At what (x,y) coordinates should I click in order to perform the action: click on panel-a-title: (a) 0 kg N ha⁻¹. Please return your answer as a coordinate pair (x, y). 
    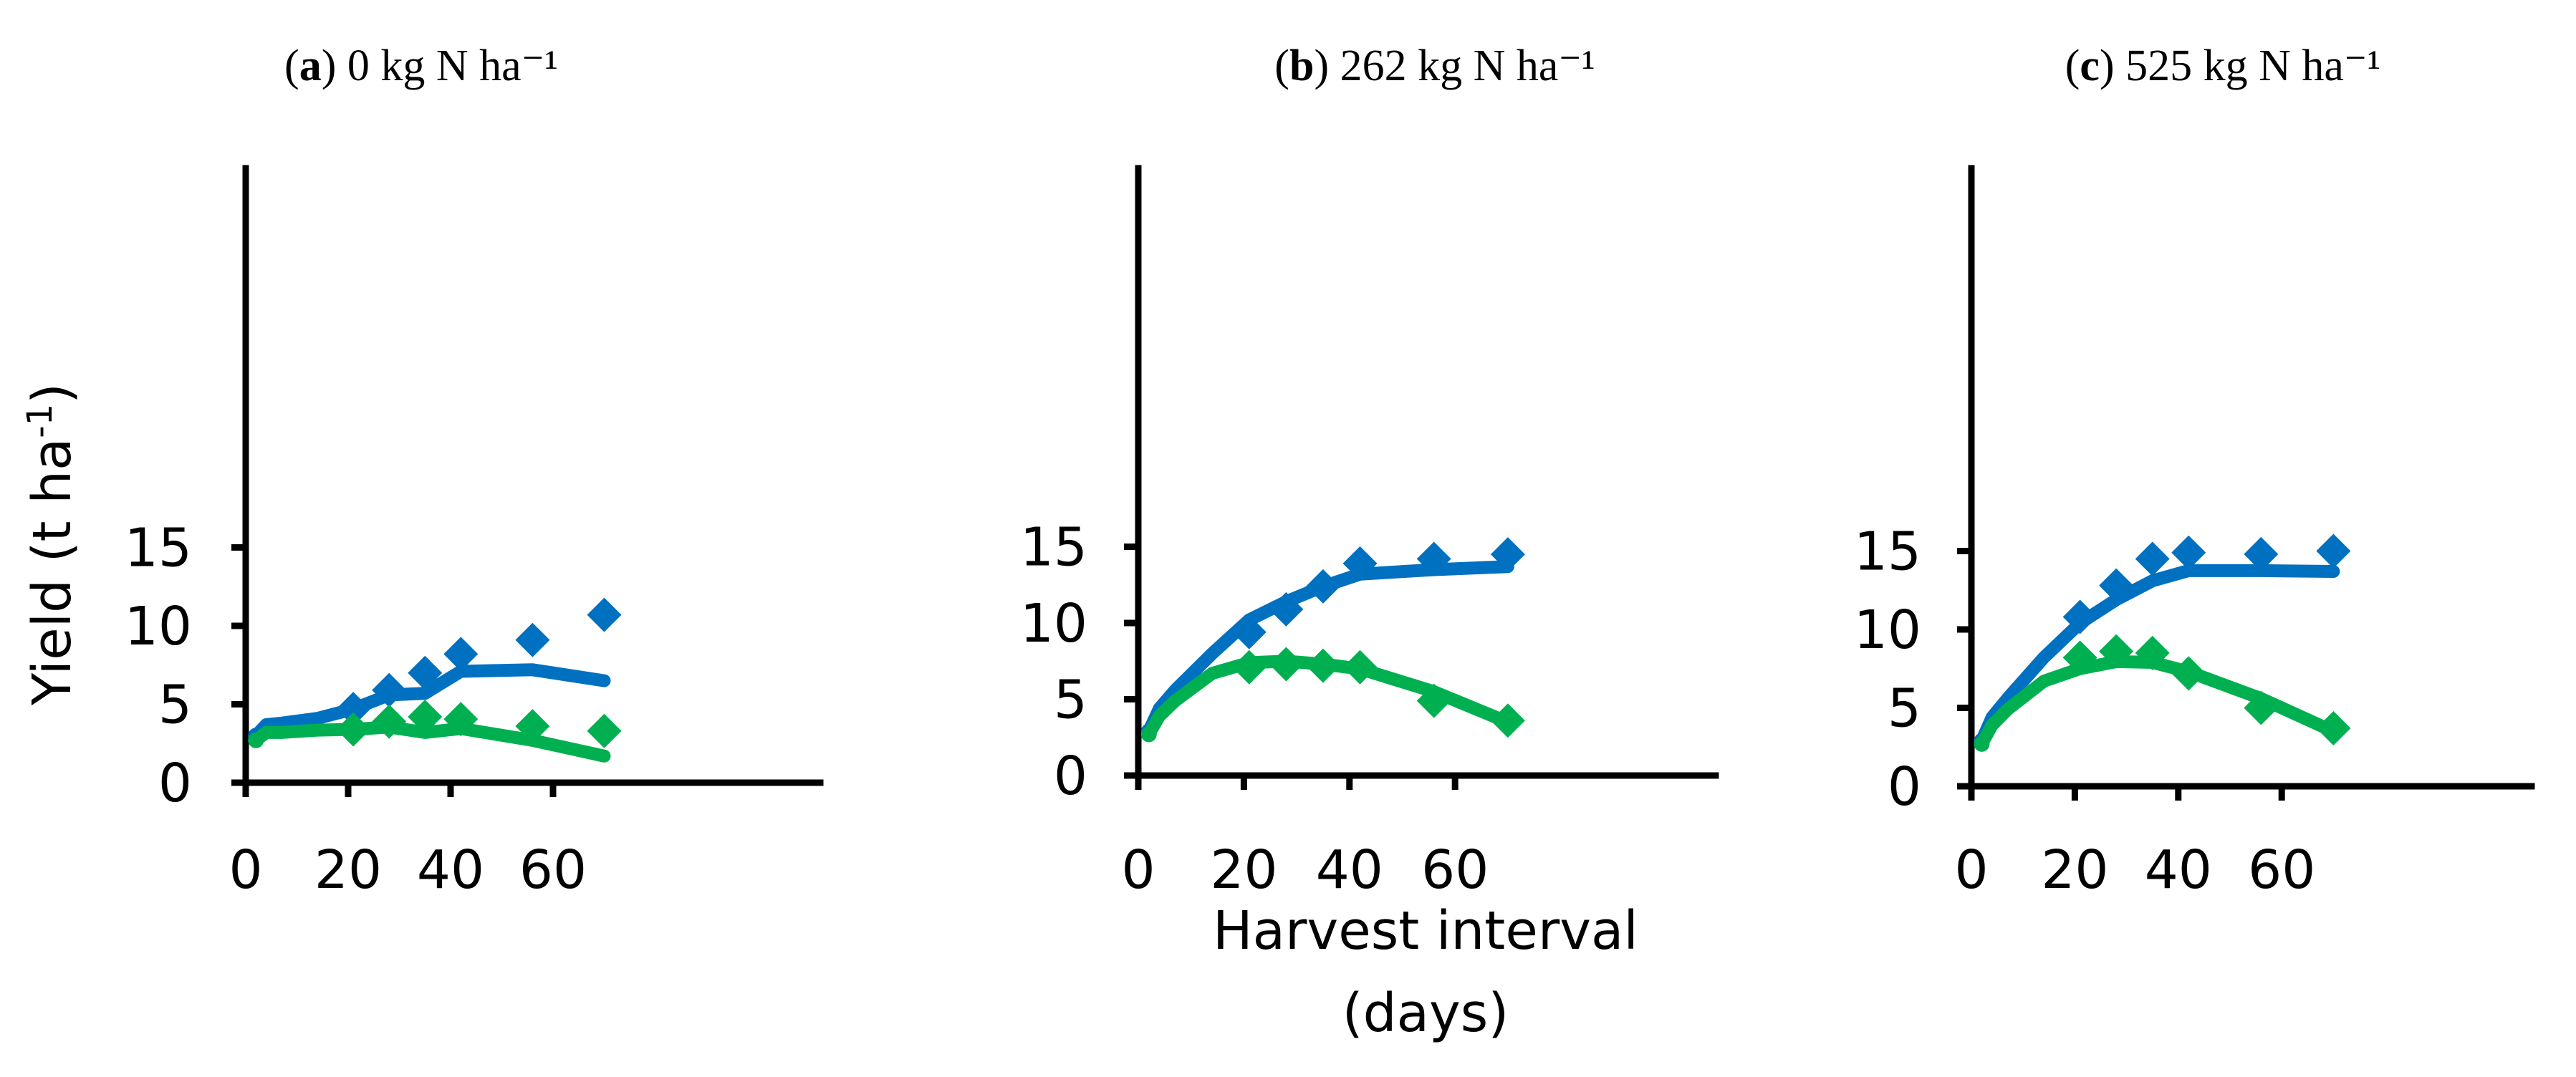
    Looking at the image, I should click on (421, 66).